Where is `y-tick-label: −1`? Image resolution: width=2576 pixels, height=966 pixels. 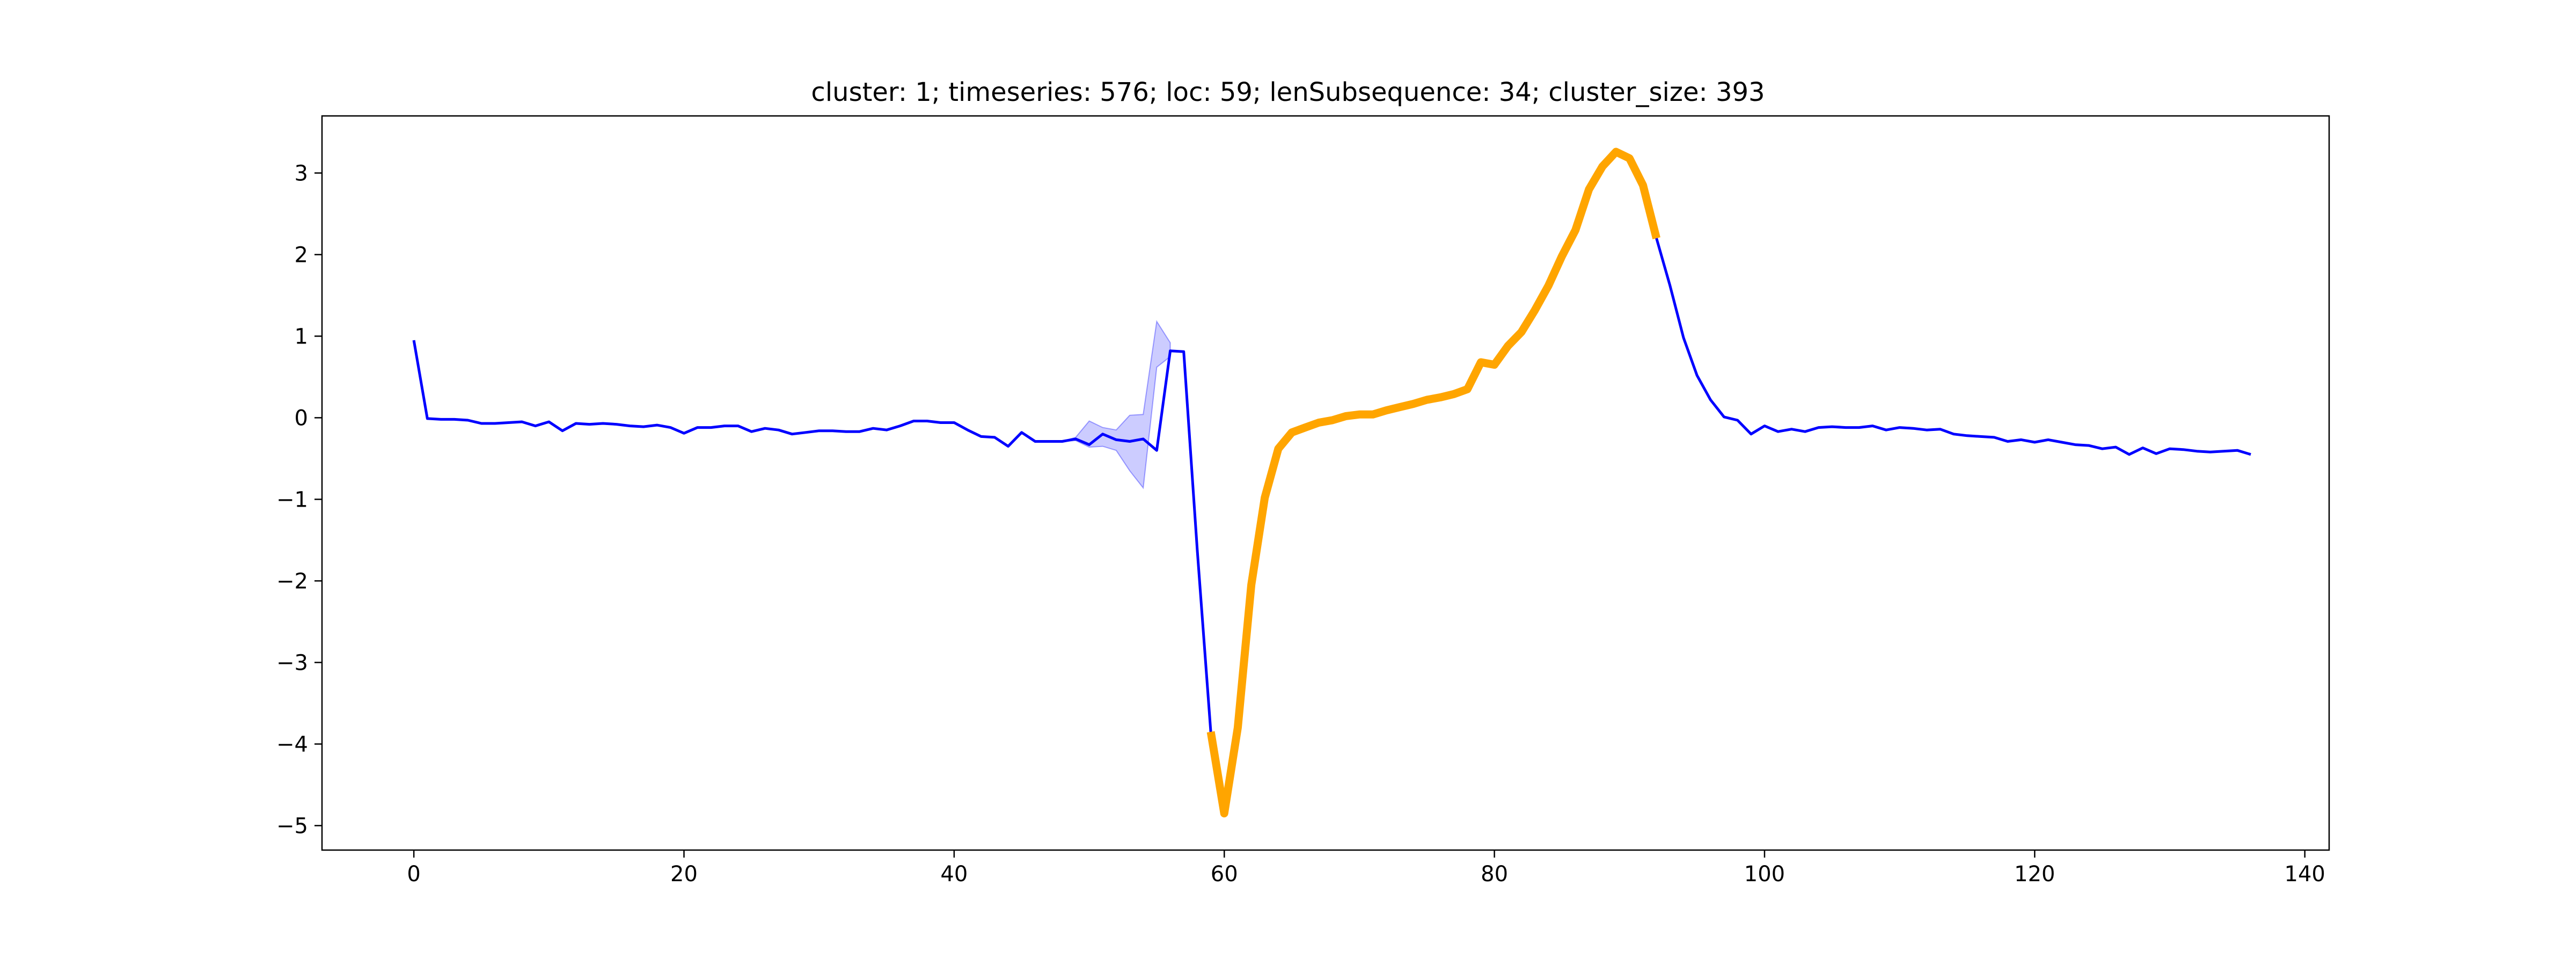 y-tick-label: −1 is located at coordinates (292, 499).